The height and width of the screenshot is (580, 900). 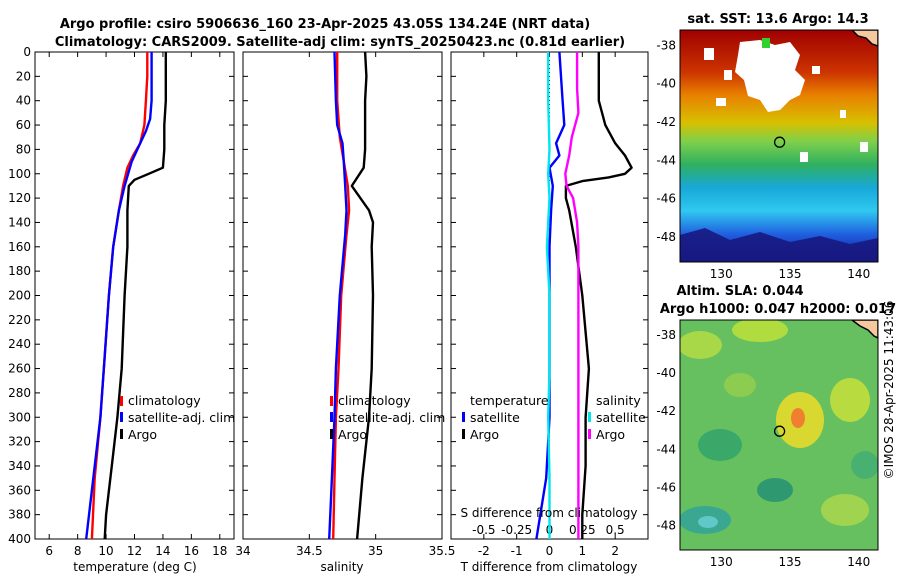 What do you see at coordinates (463, 417) in the screenshot?
I see `legend-swatch-temp-satellite` at bounding box center [463, 417].